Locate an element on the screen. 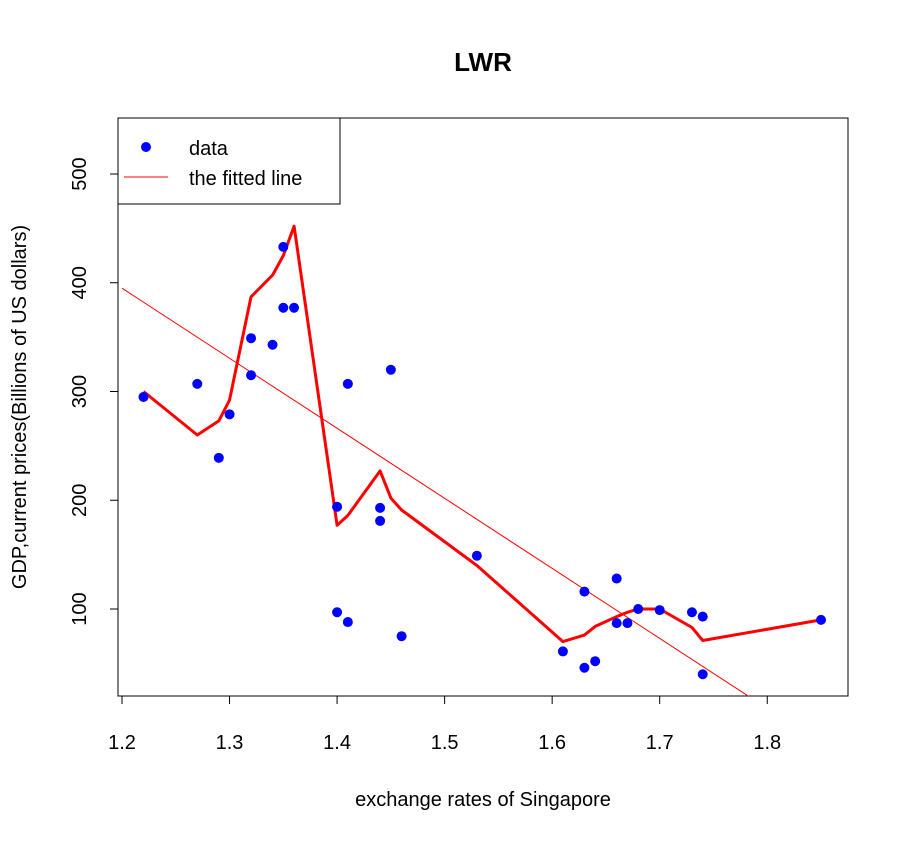  legend: data the fitted line is located at coordinates (229, 161).